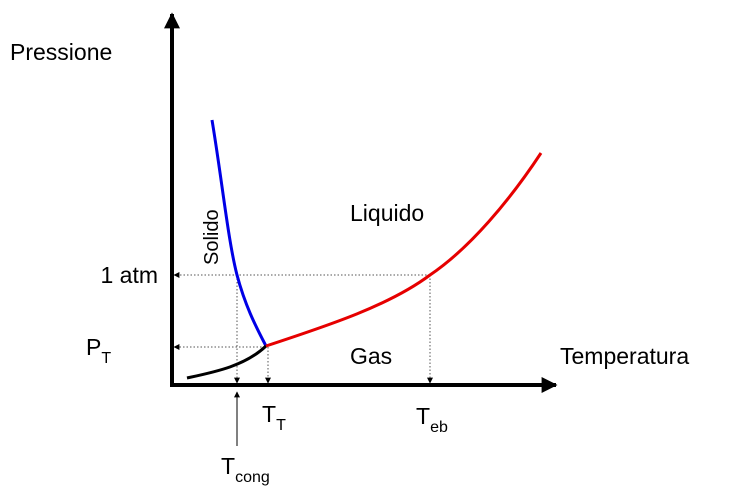 Image resolution: width=743 pixels, height=497 pixels. I want to click on temperature-label: TT, so click(274, 417).